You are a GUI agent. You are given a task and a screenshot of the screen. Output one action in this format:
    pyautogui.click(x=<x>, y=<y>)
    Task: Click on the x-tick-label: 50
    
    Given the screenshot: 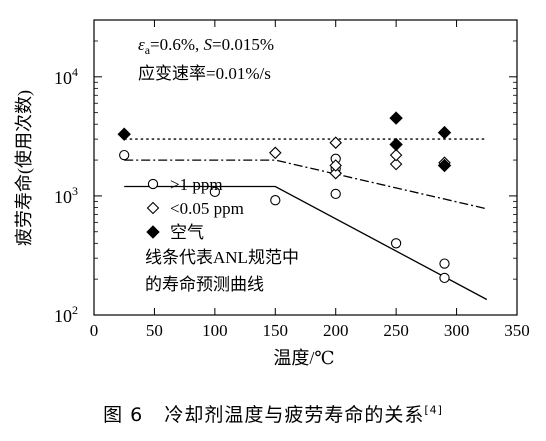 What is the action you would take?
    pyautogui.click(x=154, y=330)
    